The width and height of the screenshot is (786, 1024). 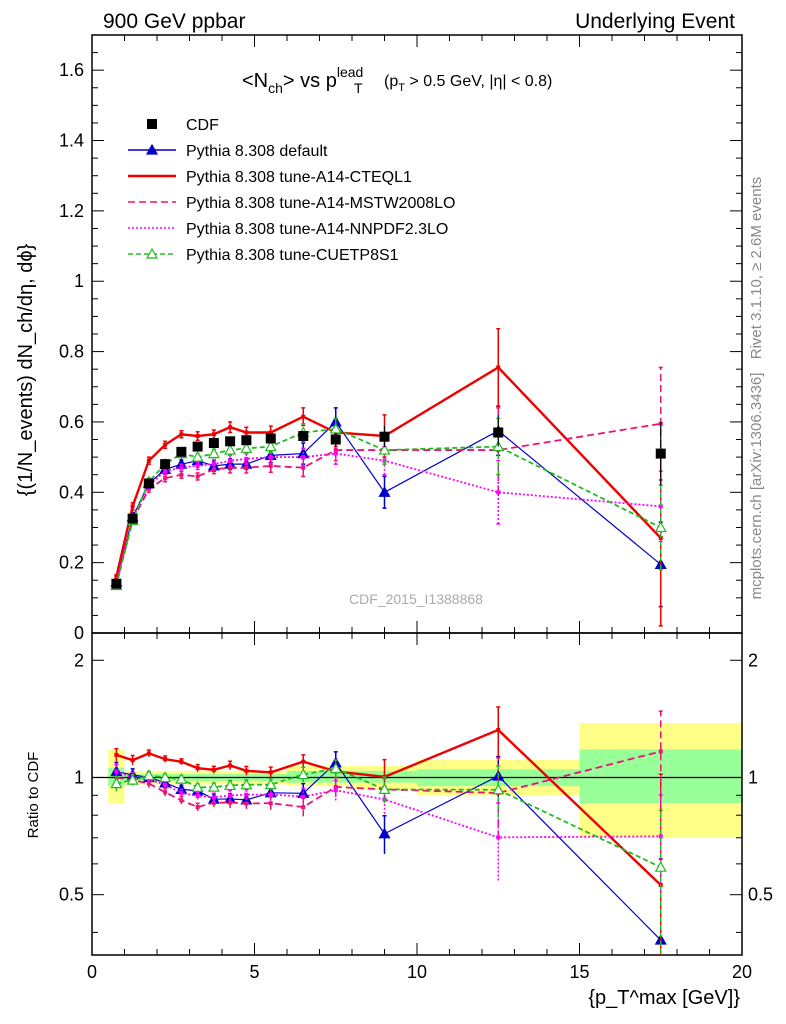 What do you see at coordinates (655, 21) in the screenshot?
I see `header-right: Underlying Event` at bounding box center [655, 21].